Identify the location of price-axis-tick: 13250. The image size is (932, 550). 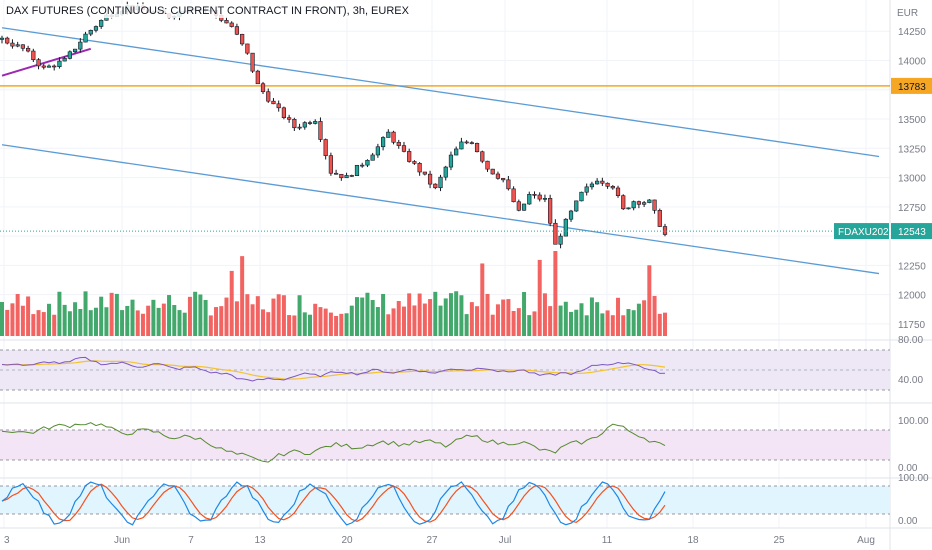
(912, 149).